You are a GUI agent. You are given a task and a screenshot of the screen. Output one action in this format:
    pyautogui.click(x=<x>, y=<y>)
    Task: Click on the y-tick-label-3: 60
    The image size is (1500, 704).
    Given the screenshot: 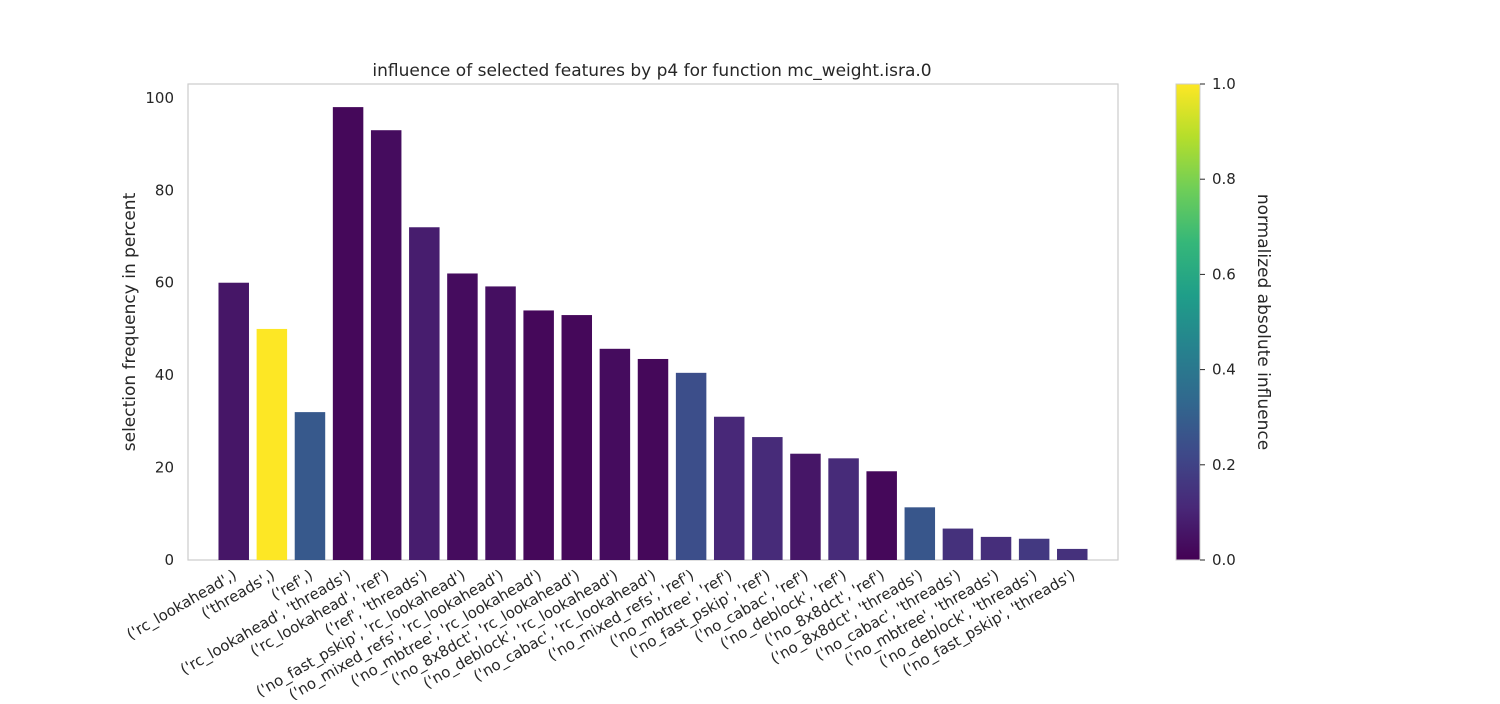 What is the action you would take?
    pyautogui.click(x=164, y=283)
    